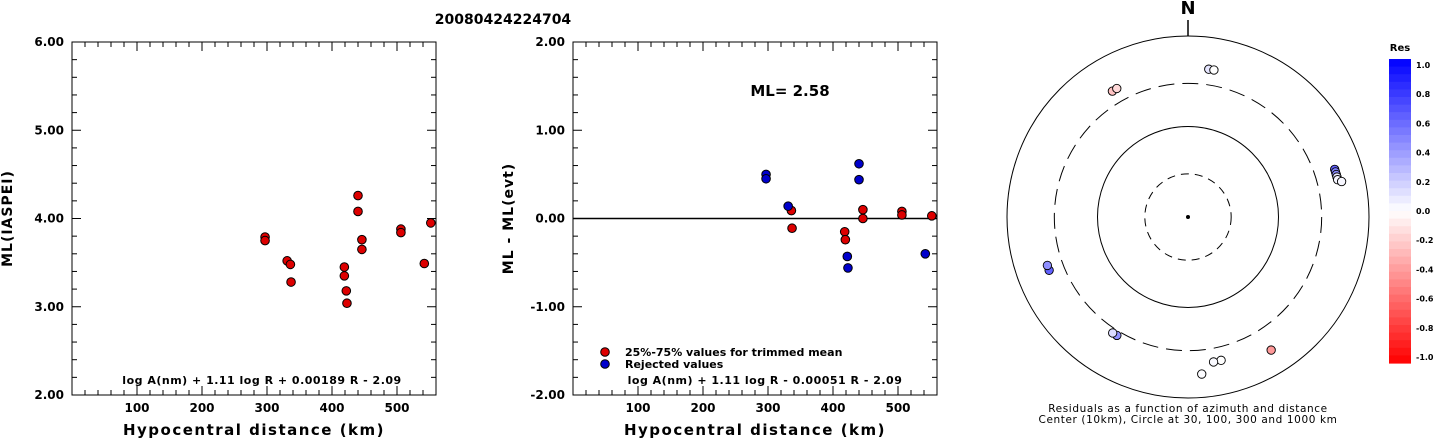 The image size is (1437, 441). What do you see at coordinates (1423, 94) in the screenshot?
I see `colorbar-tick-label: 0.8` at bounding box center [1423, 94].